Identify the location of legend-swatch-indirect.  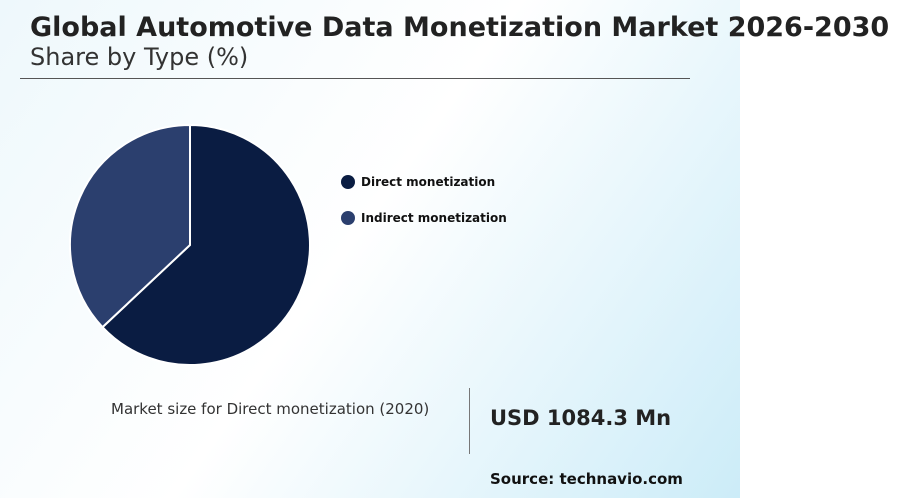
(348, 218).